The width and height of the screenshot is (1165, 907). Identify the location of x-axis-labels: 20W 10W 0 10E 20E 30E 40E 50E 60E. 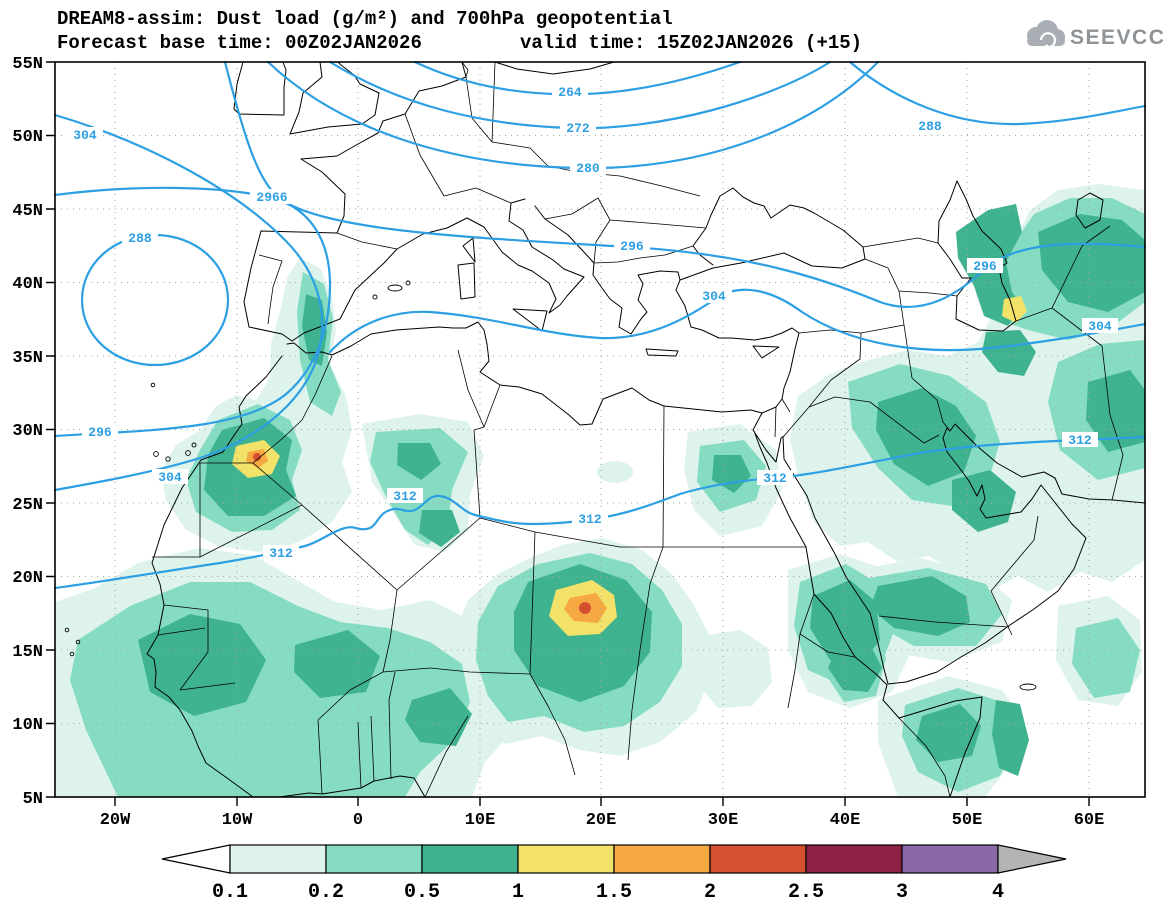
(602, 820).